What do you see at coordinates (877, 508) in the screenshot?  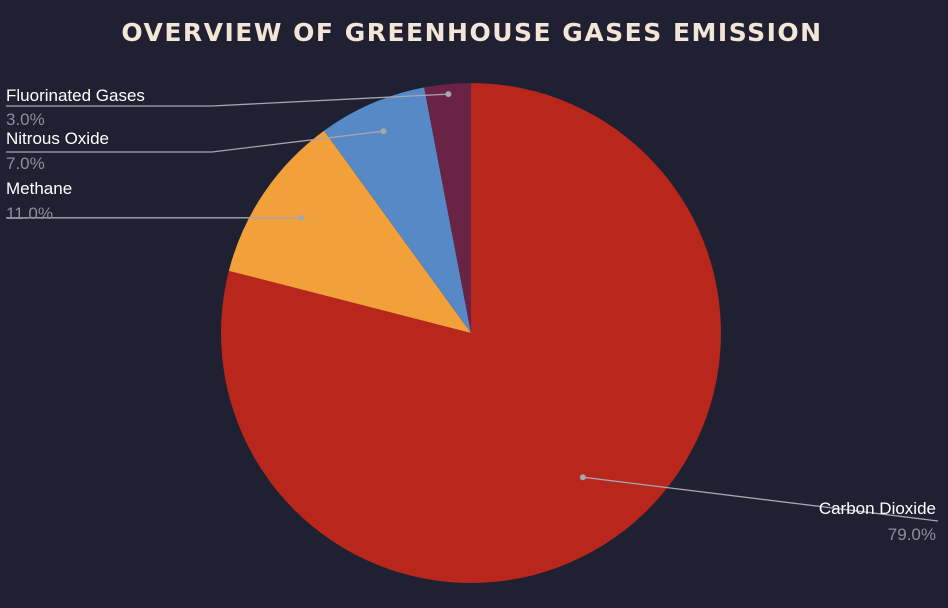 I see `slice-label-carbon-dioxide: Carbon Dioxide` at bounding box center [877, 508].